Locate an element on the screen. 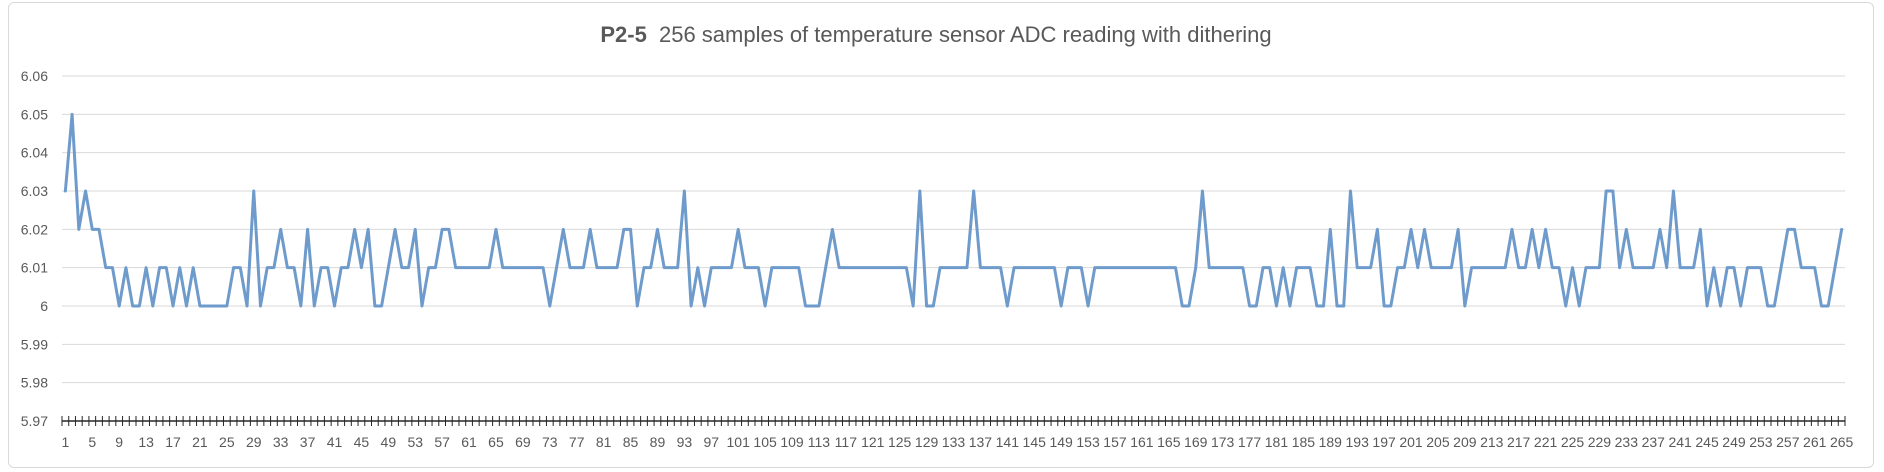 The height and width of the screenshot is (472, 1884). x-tick-label: 245 is located at coordinates (1707, 442).